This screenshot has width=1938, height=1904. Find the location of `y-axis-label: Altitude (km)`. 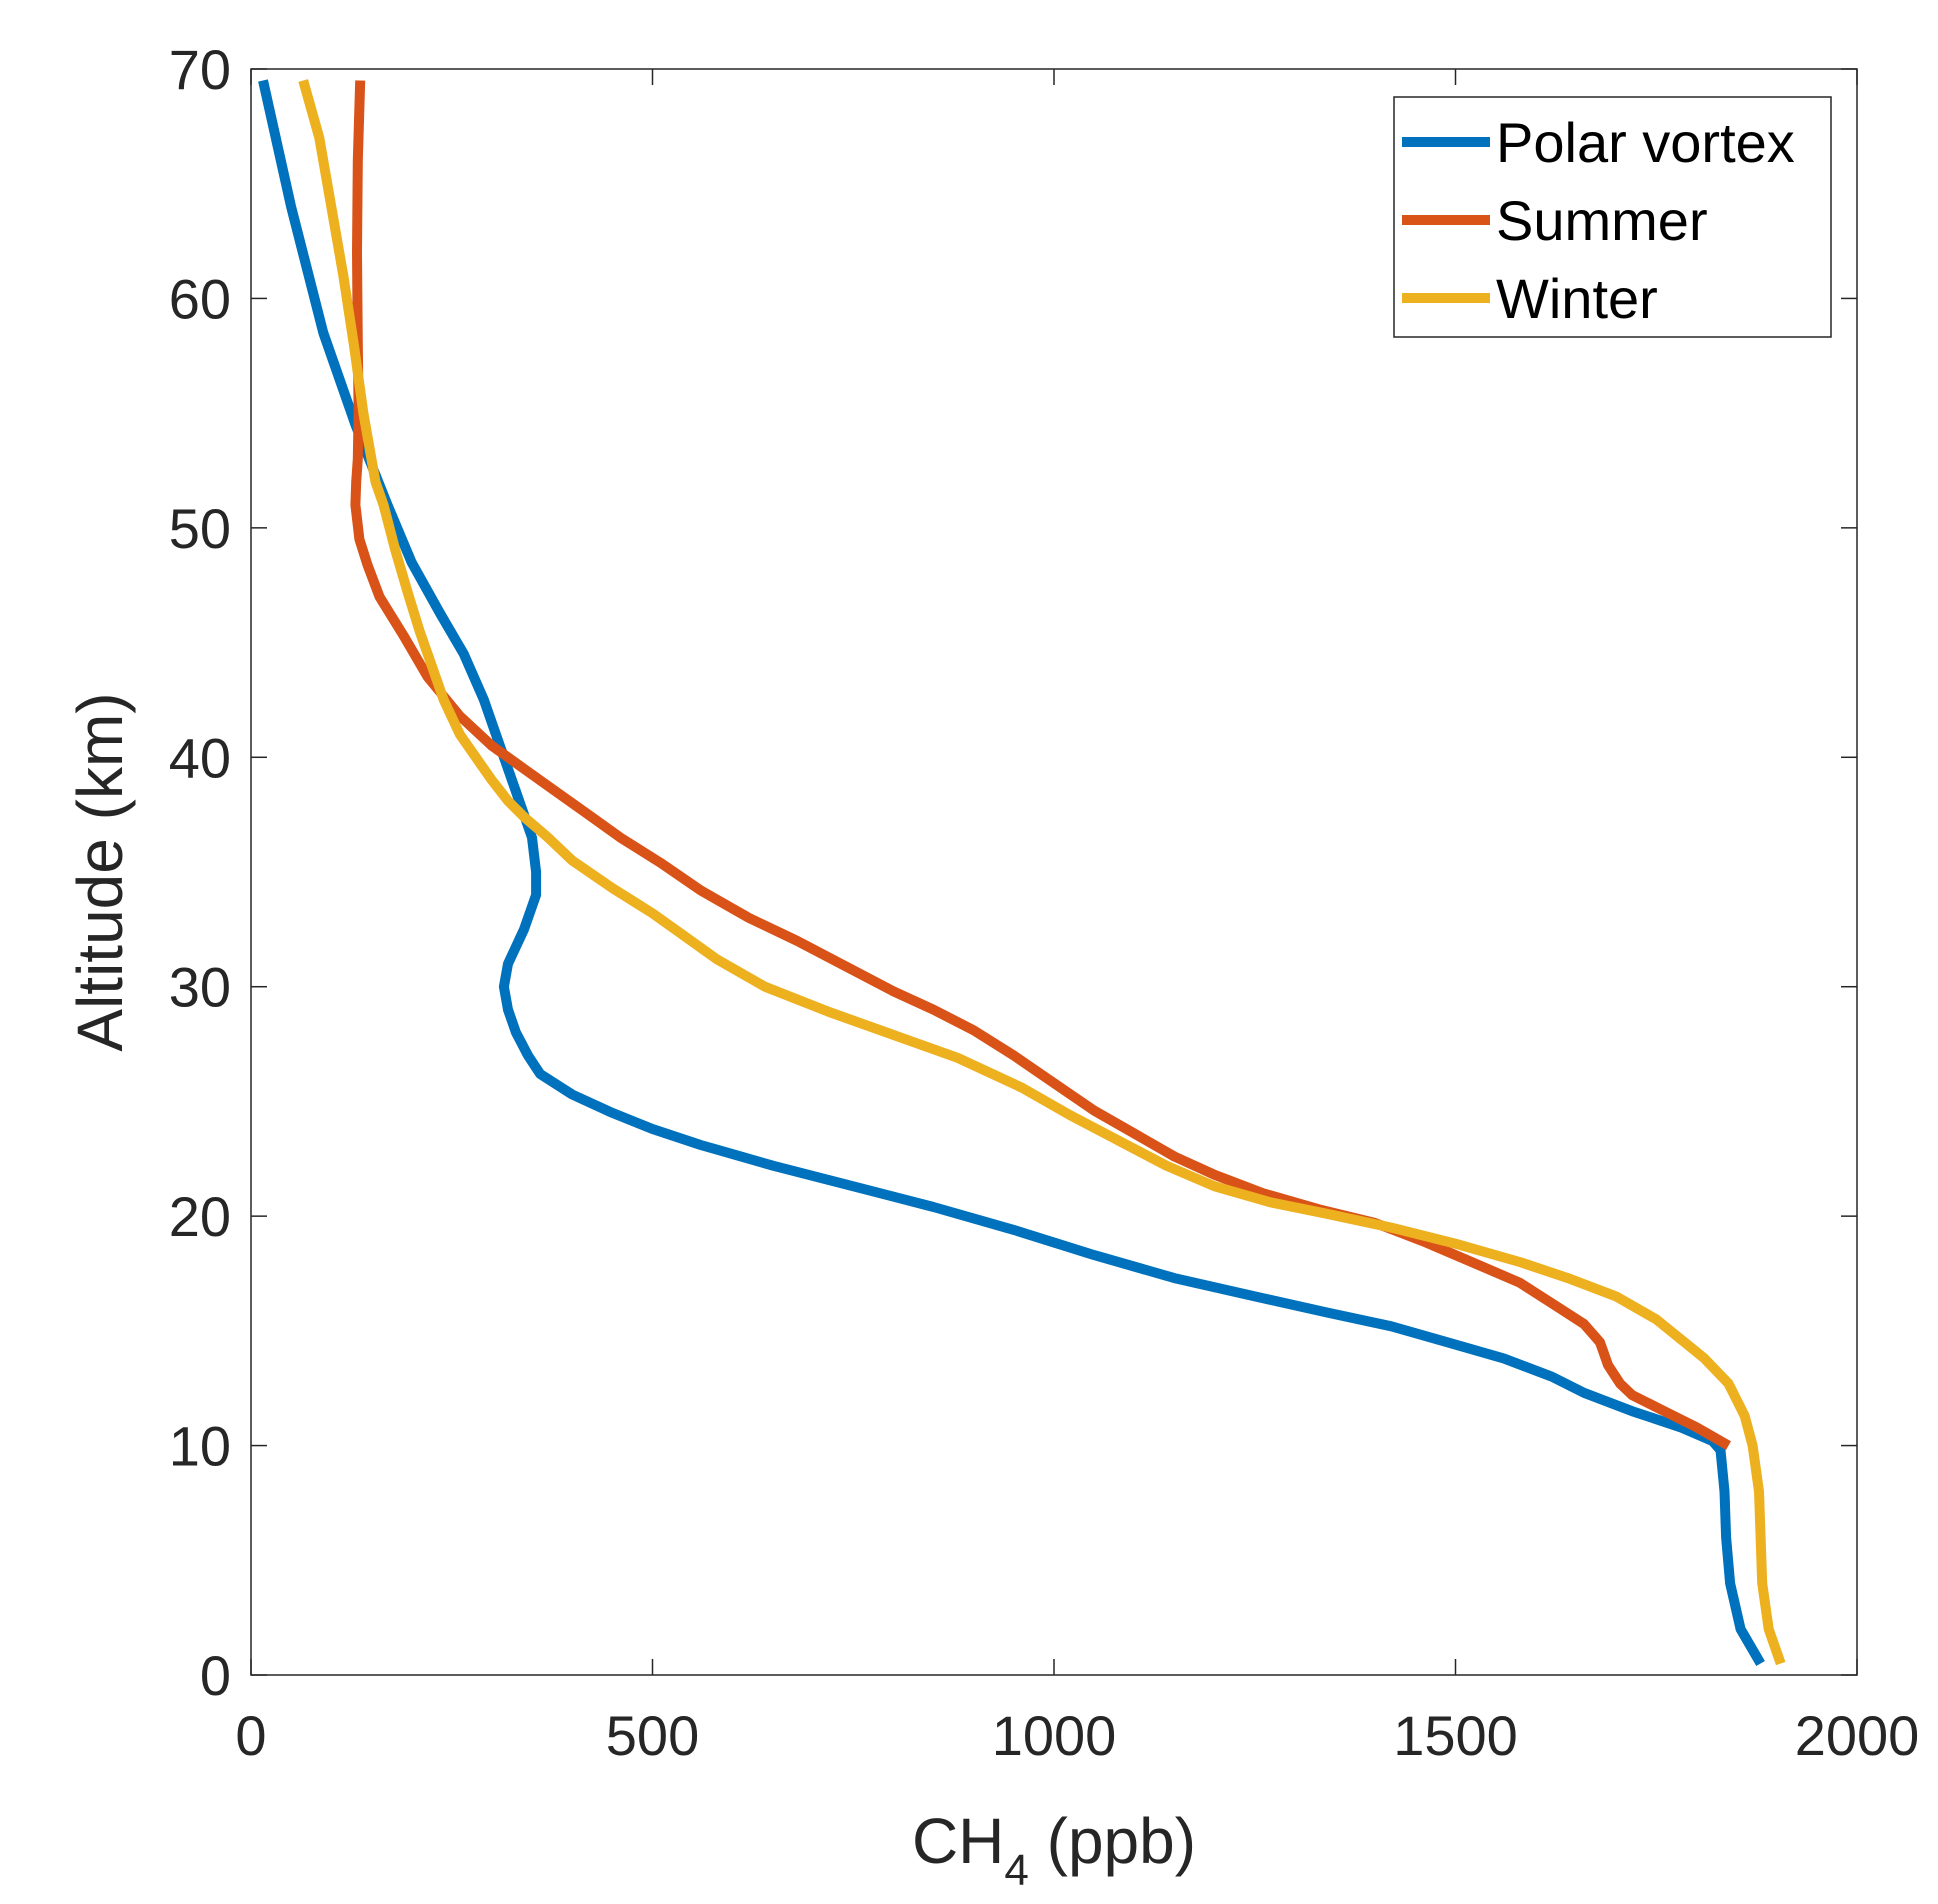

y-axis-label: Altitude (km) is located at coordinates (100, 871).